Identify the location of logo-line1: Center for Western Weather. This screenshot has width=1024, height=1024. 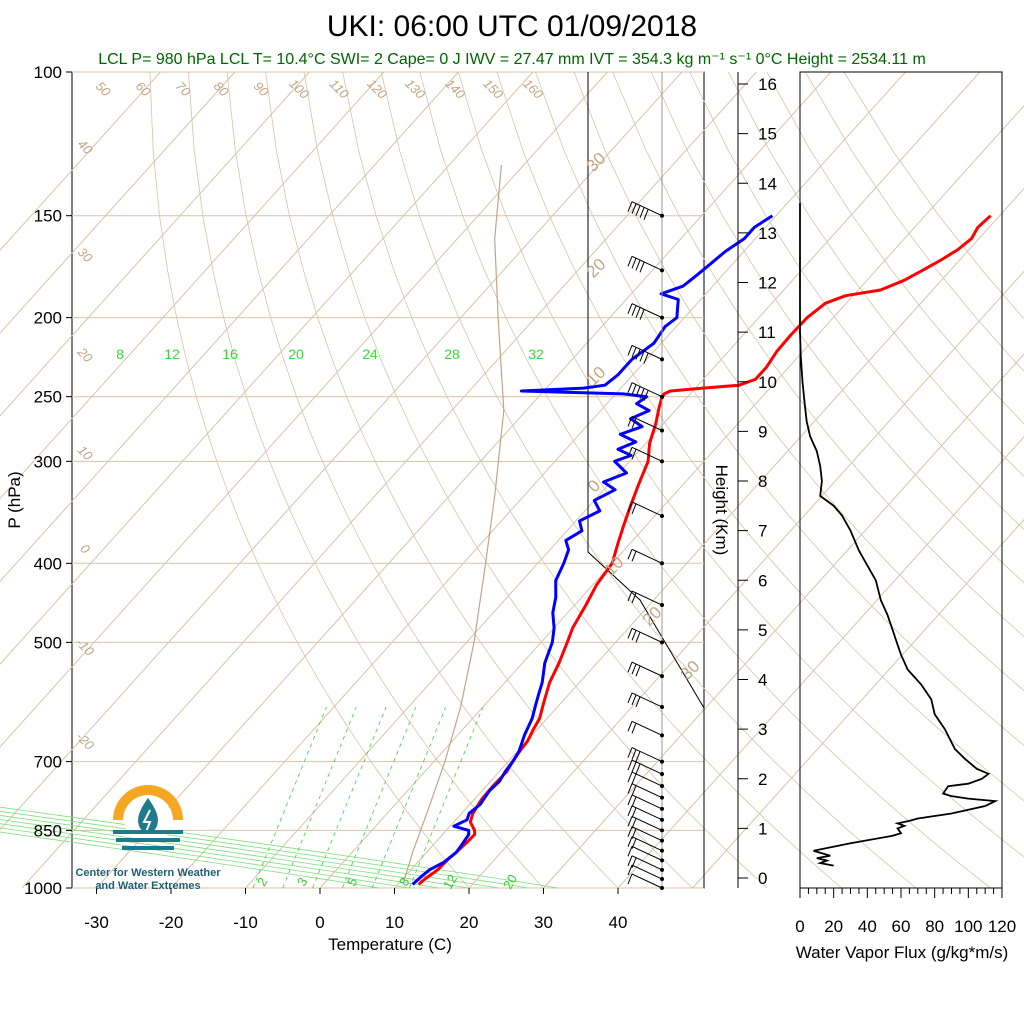
(148, 873).